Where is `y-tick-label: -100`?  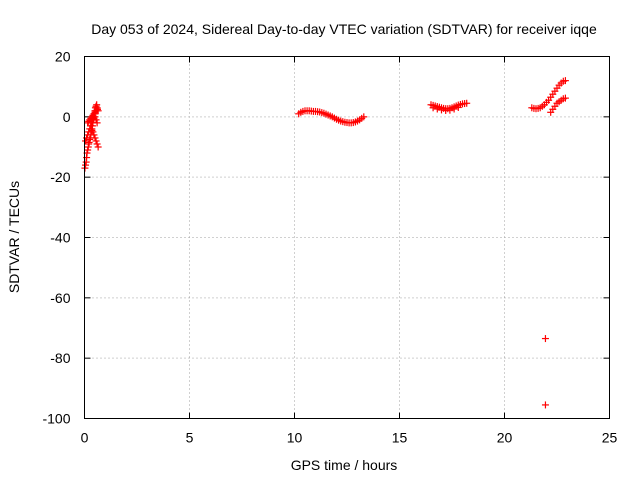
y-tick-label: -100 is located at coordinates (56, 419).